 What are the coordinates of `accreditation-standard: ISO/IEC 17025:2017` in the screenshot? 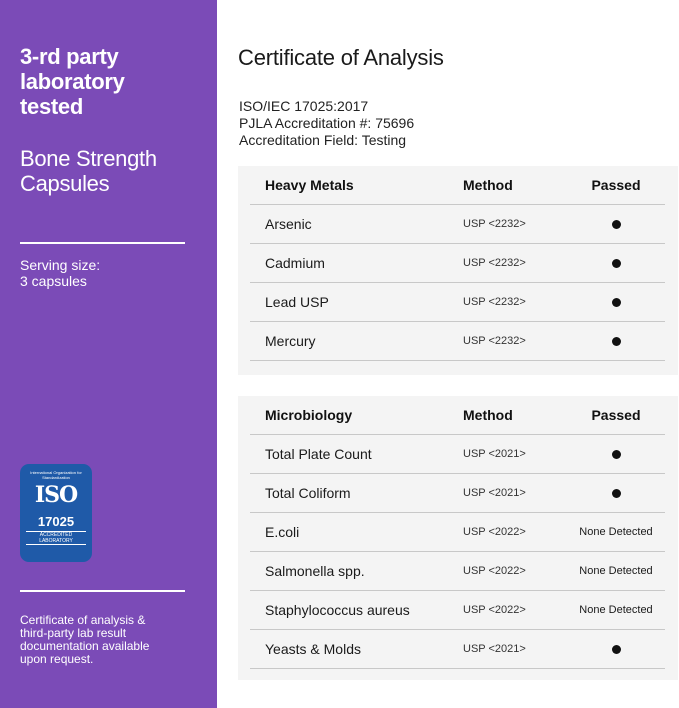 It's located at (304, 106).